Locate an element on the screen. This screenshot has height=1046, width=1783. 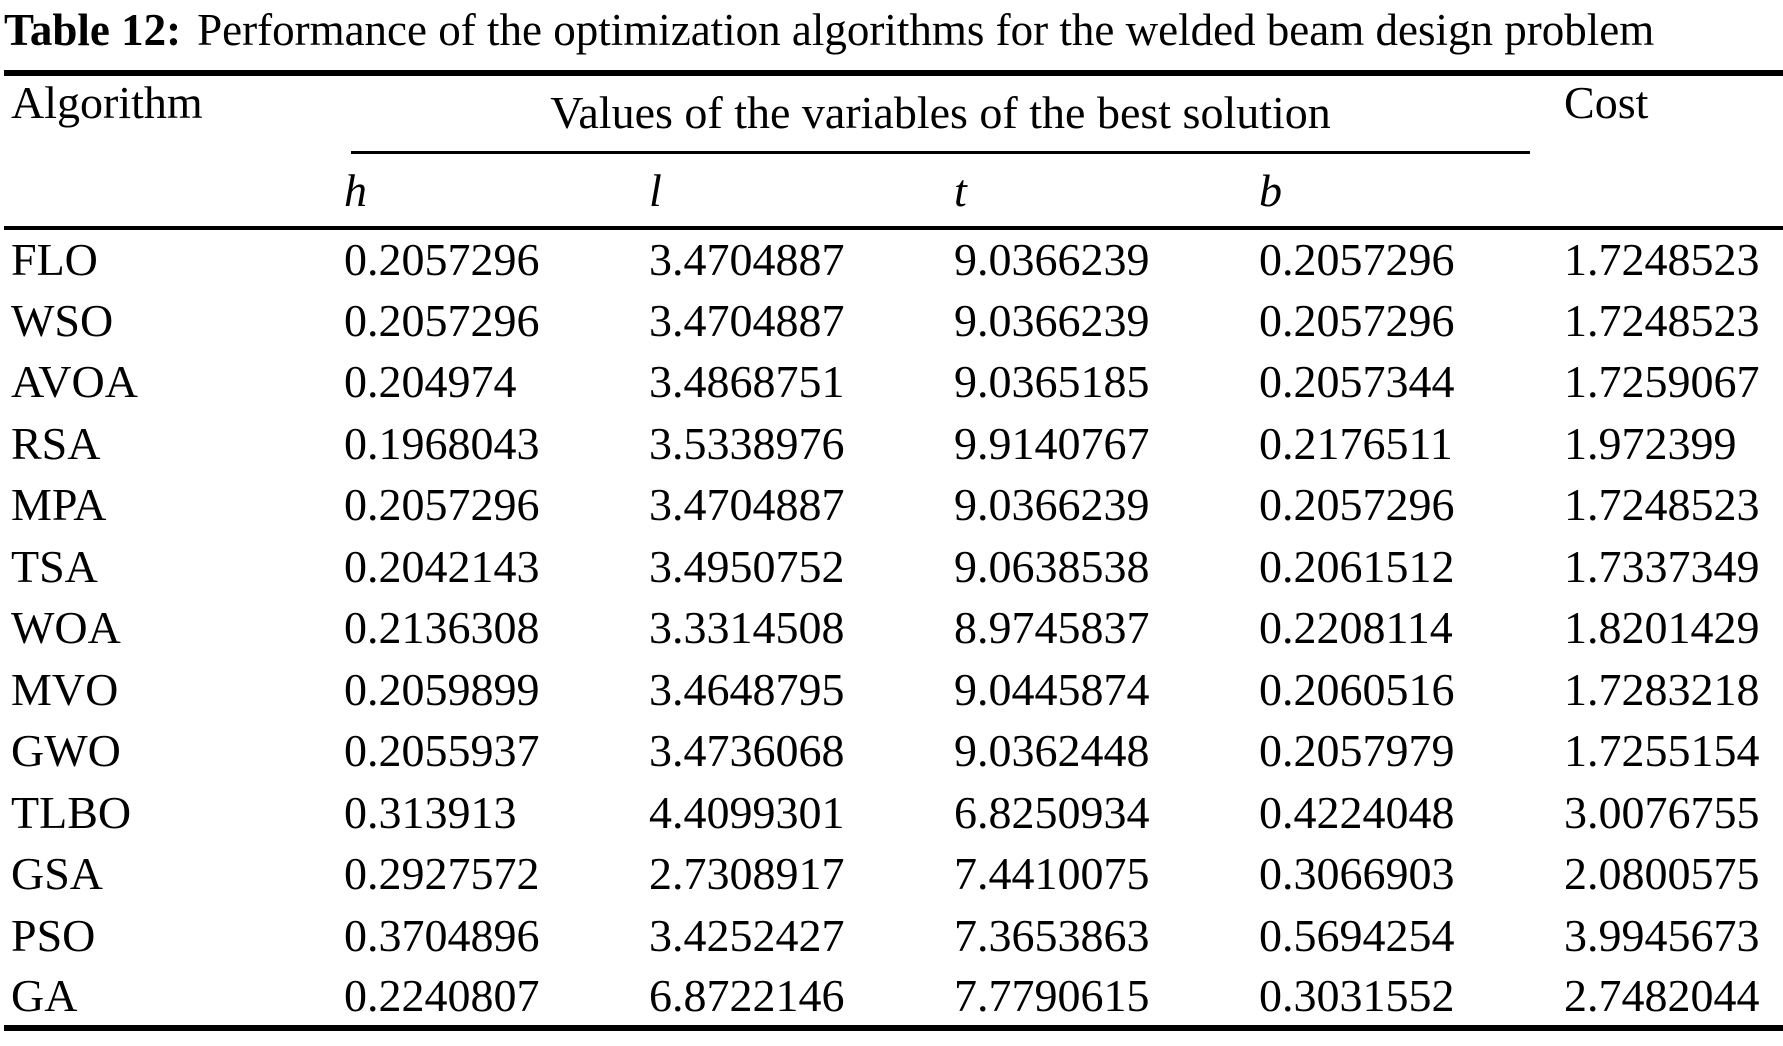
cell-l: 3.3314508 is located at coordinates (747, 628).